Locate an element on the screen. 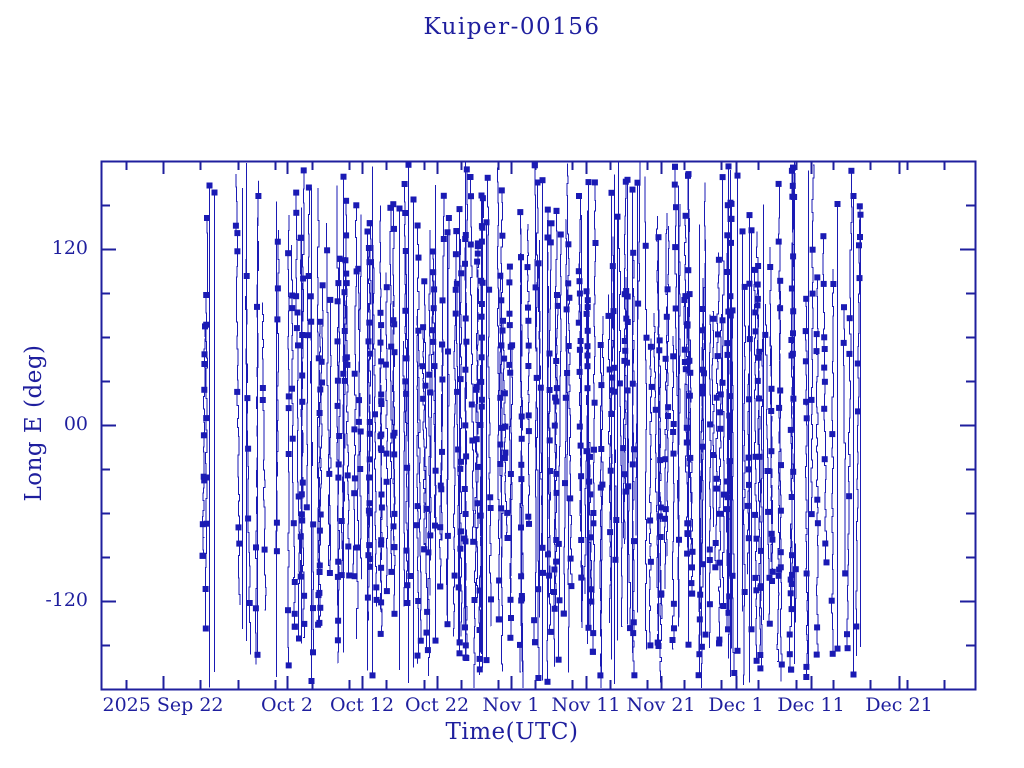  x-tick-label: Nov 1 is located at coordinates (511, 705).